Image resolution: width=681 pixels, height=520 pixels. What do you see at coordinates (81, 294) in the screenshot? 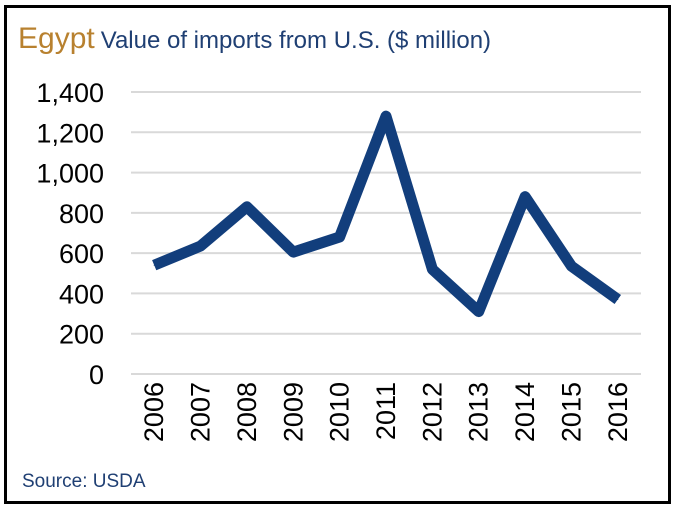
I see `y-tick-label: 400` at bounding box center [81, 294].